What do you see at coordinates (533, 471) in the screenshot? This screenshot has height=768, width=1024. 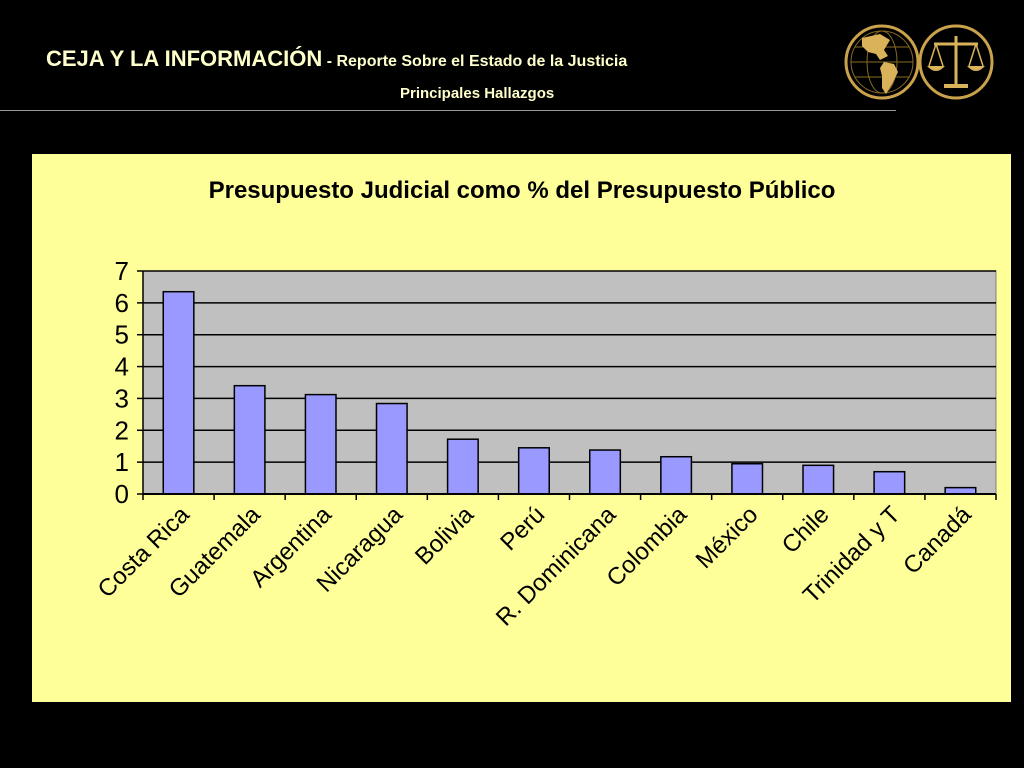 I see `bar-per-` at bounding box center [533, 471].